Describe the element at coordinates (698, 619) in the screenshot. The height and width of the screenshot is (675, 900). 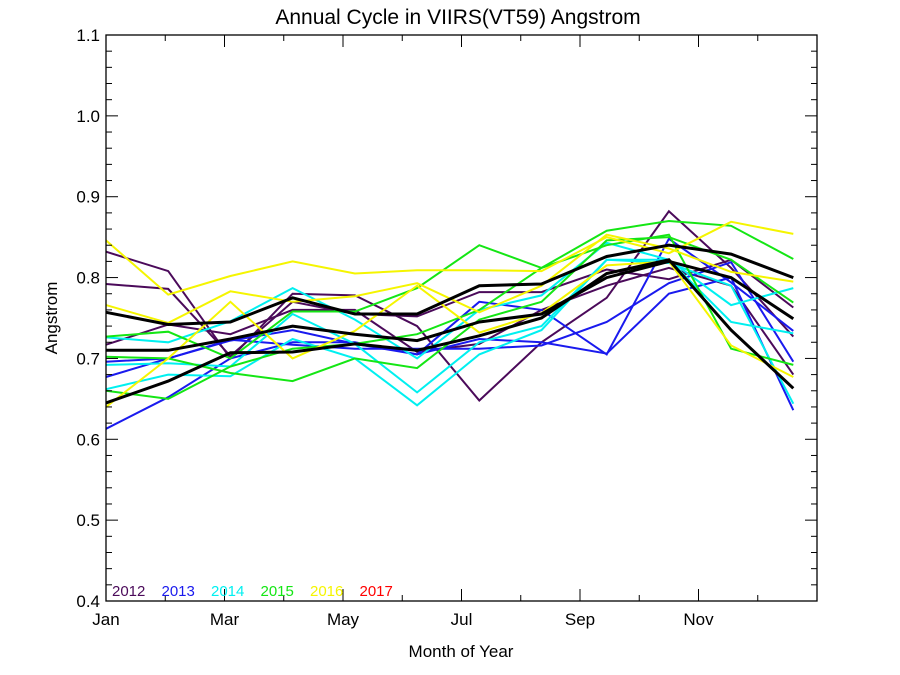
I see `x-tick-label: Nov` at that location.